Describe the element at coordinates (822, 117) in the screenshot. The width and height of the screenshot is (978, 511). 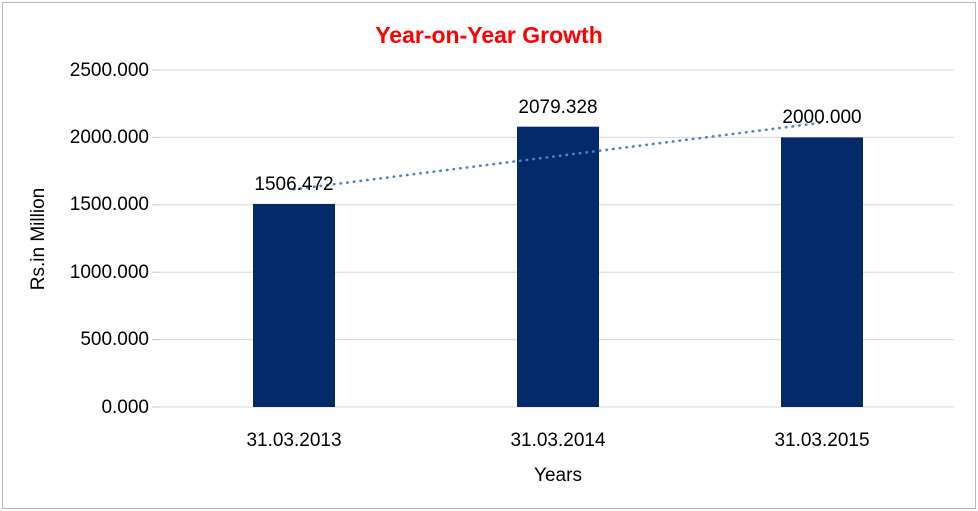
I see `bar-data-label: 2000.000` at that location.